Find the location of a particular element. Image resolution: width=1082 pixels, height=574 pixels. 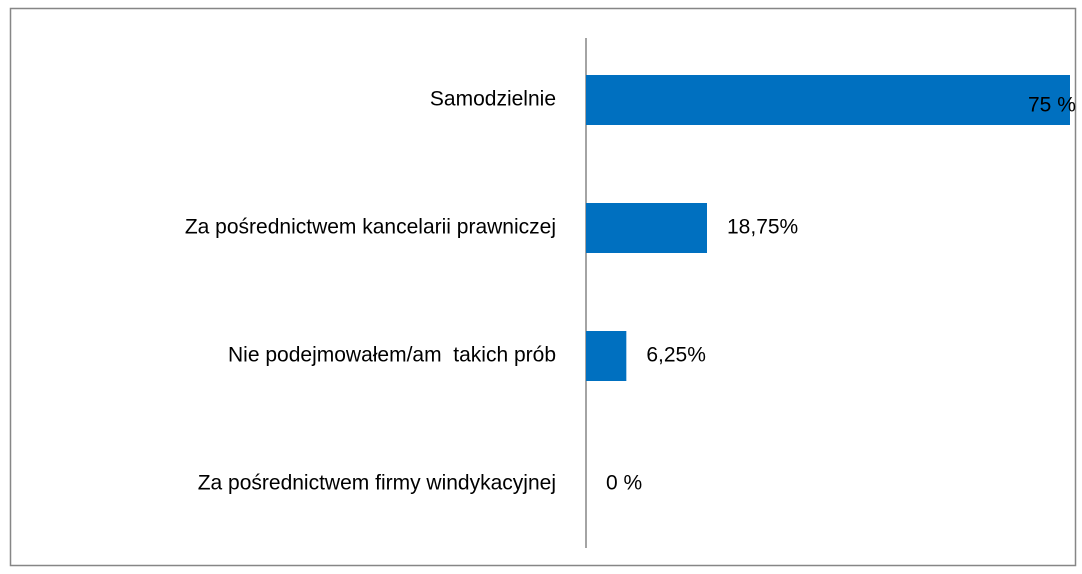

y-tick-label: Za pośrednictwem firmy windykacyjnej is located at coordinates (377, 483).